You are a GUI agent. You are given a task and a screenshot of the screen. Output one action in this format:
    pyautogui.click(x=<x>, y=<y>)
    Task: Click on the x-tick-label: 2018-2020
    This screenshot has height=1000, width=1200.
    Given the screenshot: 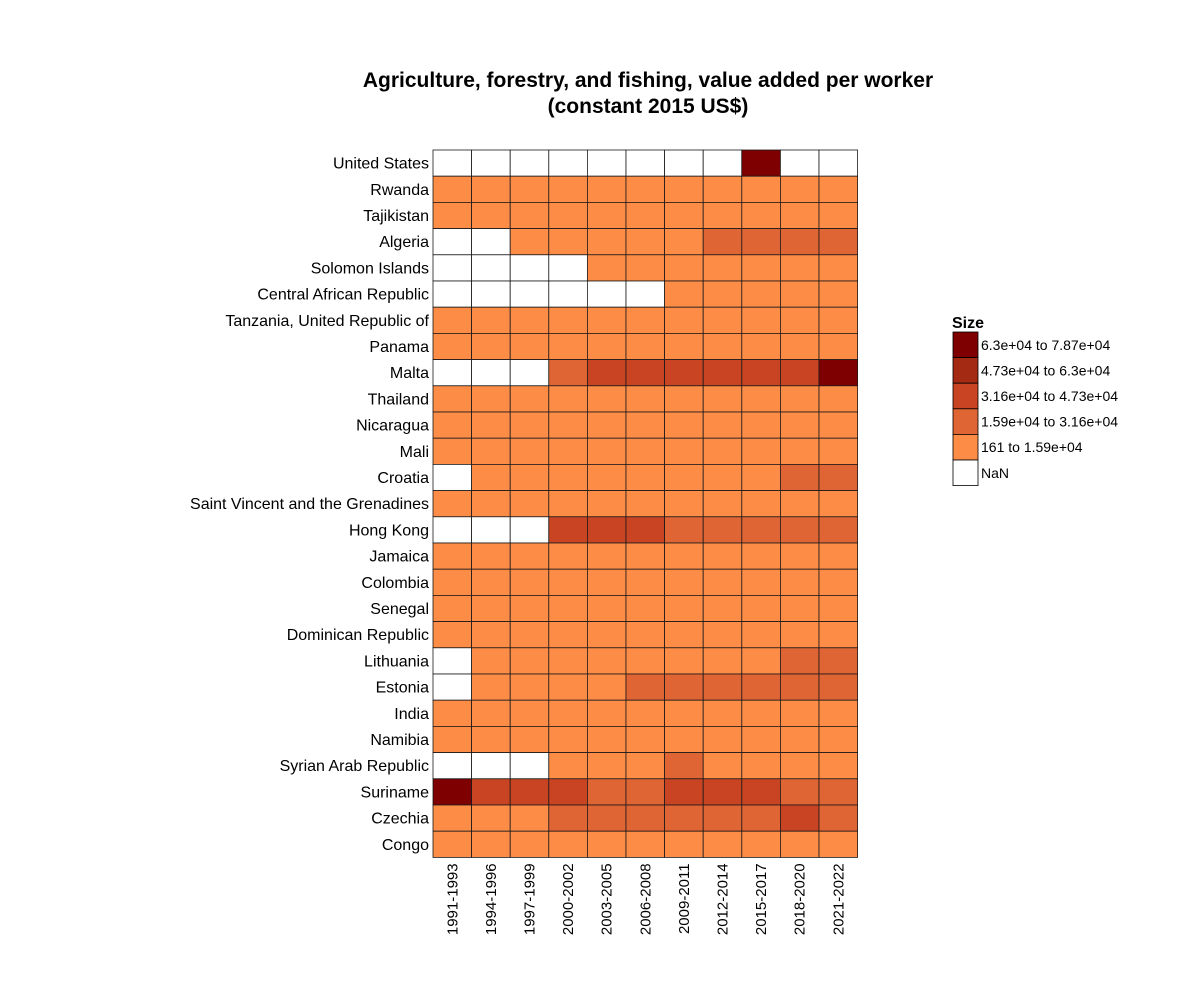 What is the action you would take?
    pyautogui.click(x=800, y=899)
    